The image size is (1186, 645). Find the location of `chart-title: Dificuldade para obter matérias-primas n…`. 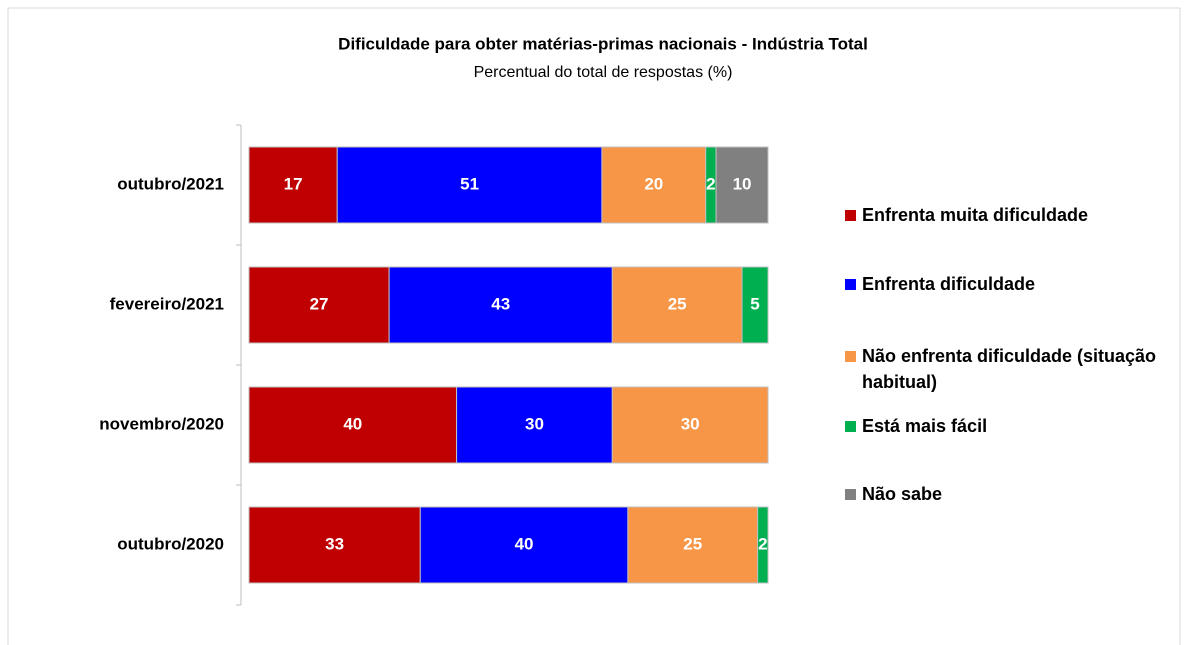

chart-title: Dificuldade para obter matérias-primas n… is located at coordinates (603, 43).